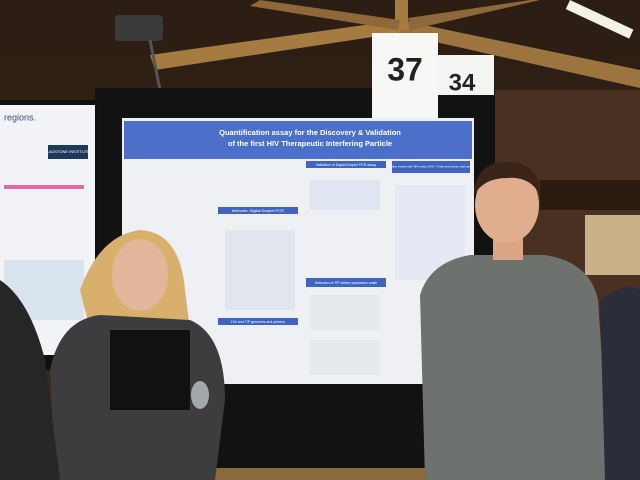 The height and width of the screenshot is (480, 640). I want to click on poster-header, so click(298, 140).